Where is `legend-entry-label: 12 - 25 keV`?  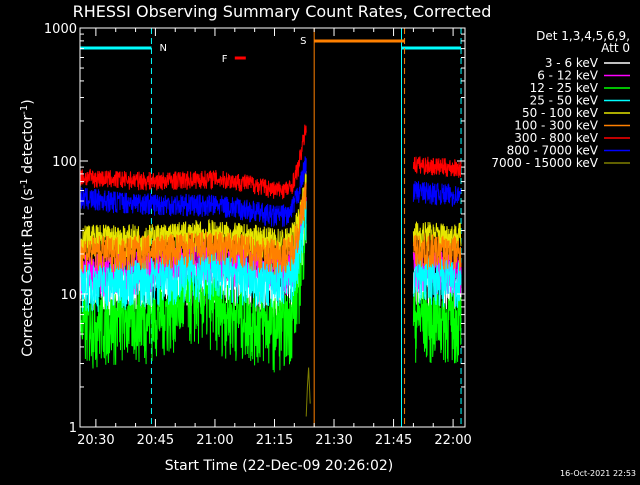
legend-entry-label: 12 - 25 keV is located at coordinates (564, 88).